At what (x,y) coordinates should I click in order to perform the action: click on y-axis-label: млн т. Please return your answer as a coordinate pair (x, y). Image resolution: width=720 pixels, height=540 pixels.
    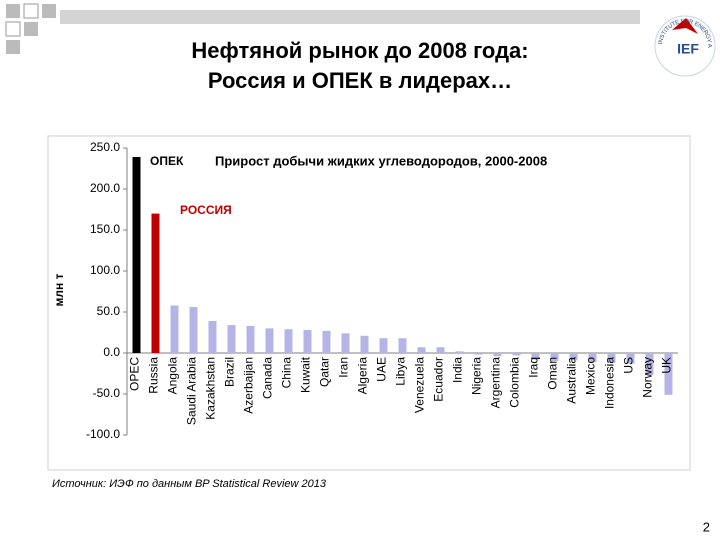
    Looking at the image, I should click on (59, 289).